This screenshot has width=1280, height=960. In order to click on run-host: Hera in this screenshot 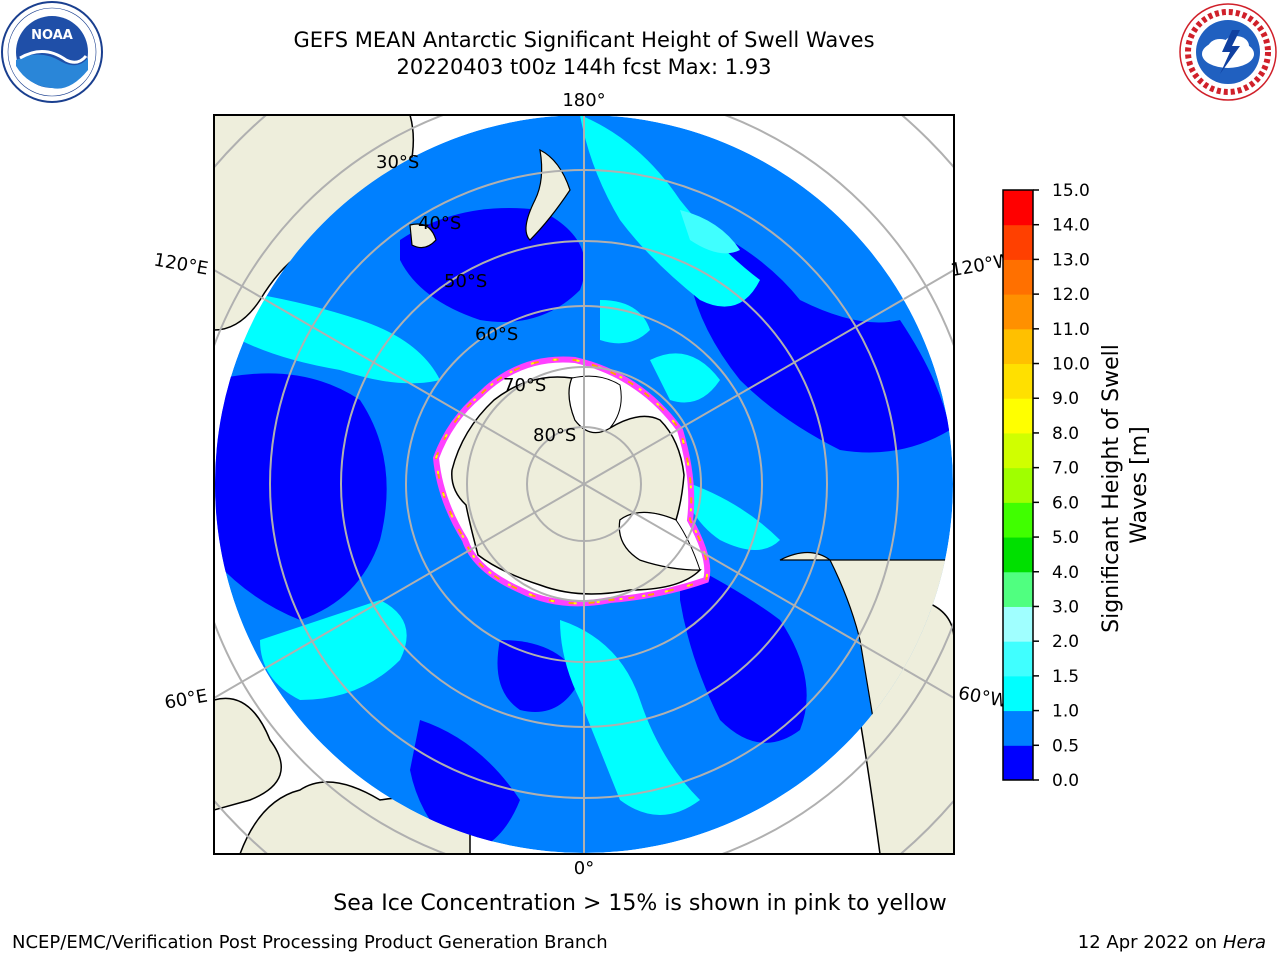, I will do `click(1244, 942)`.